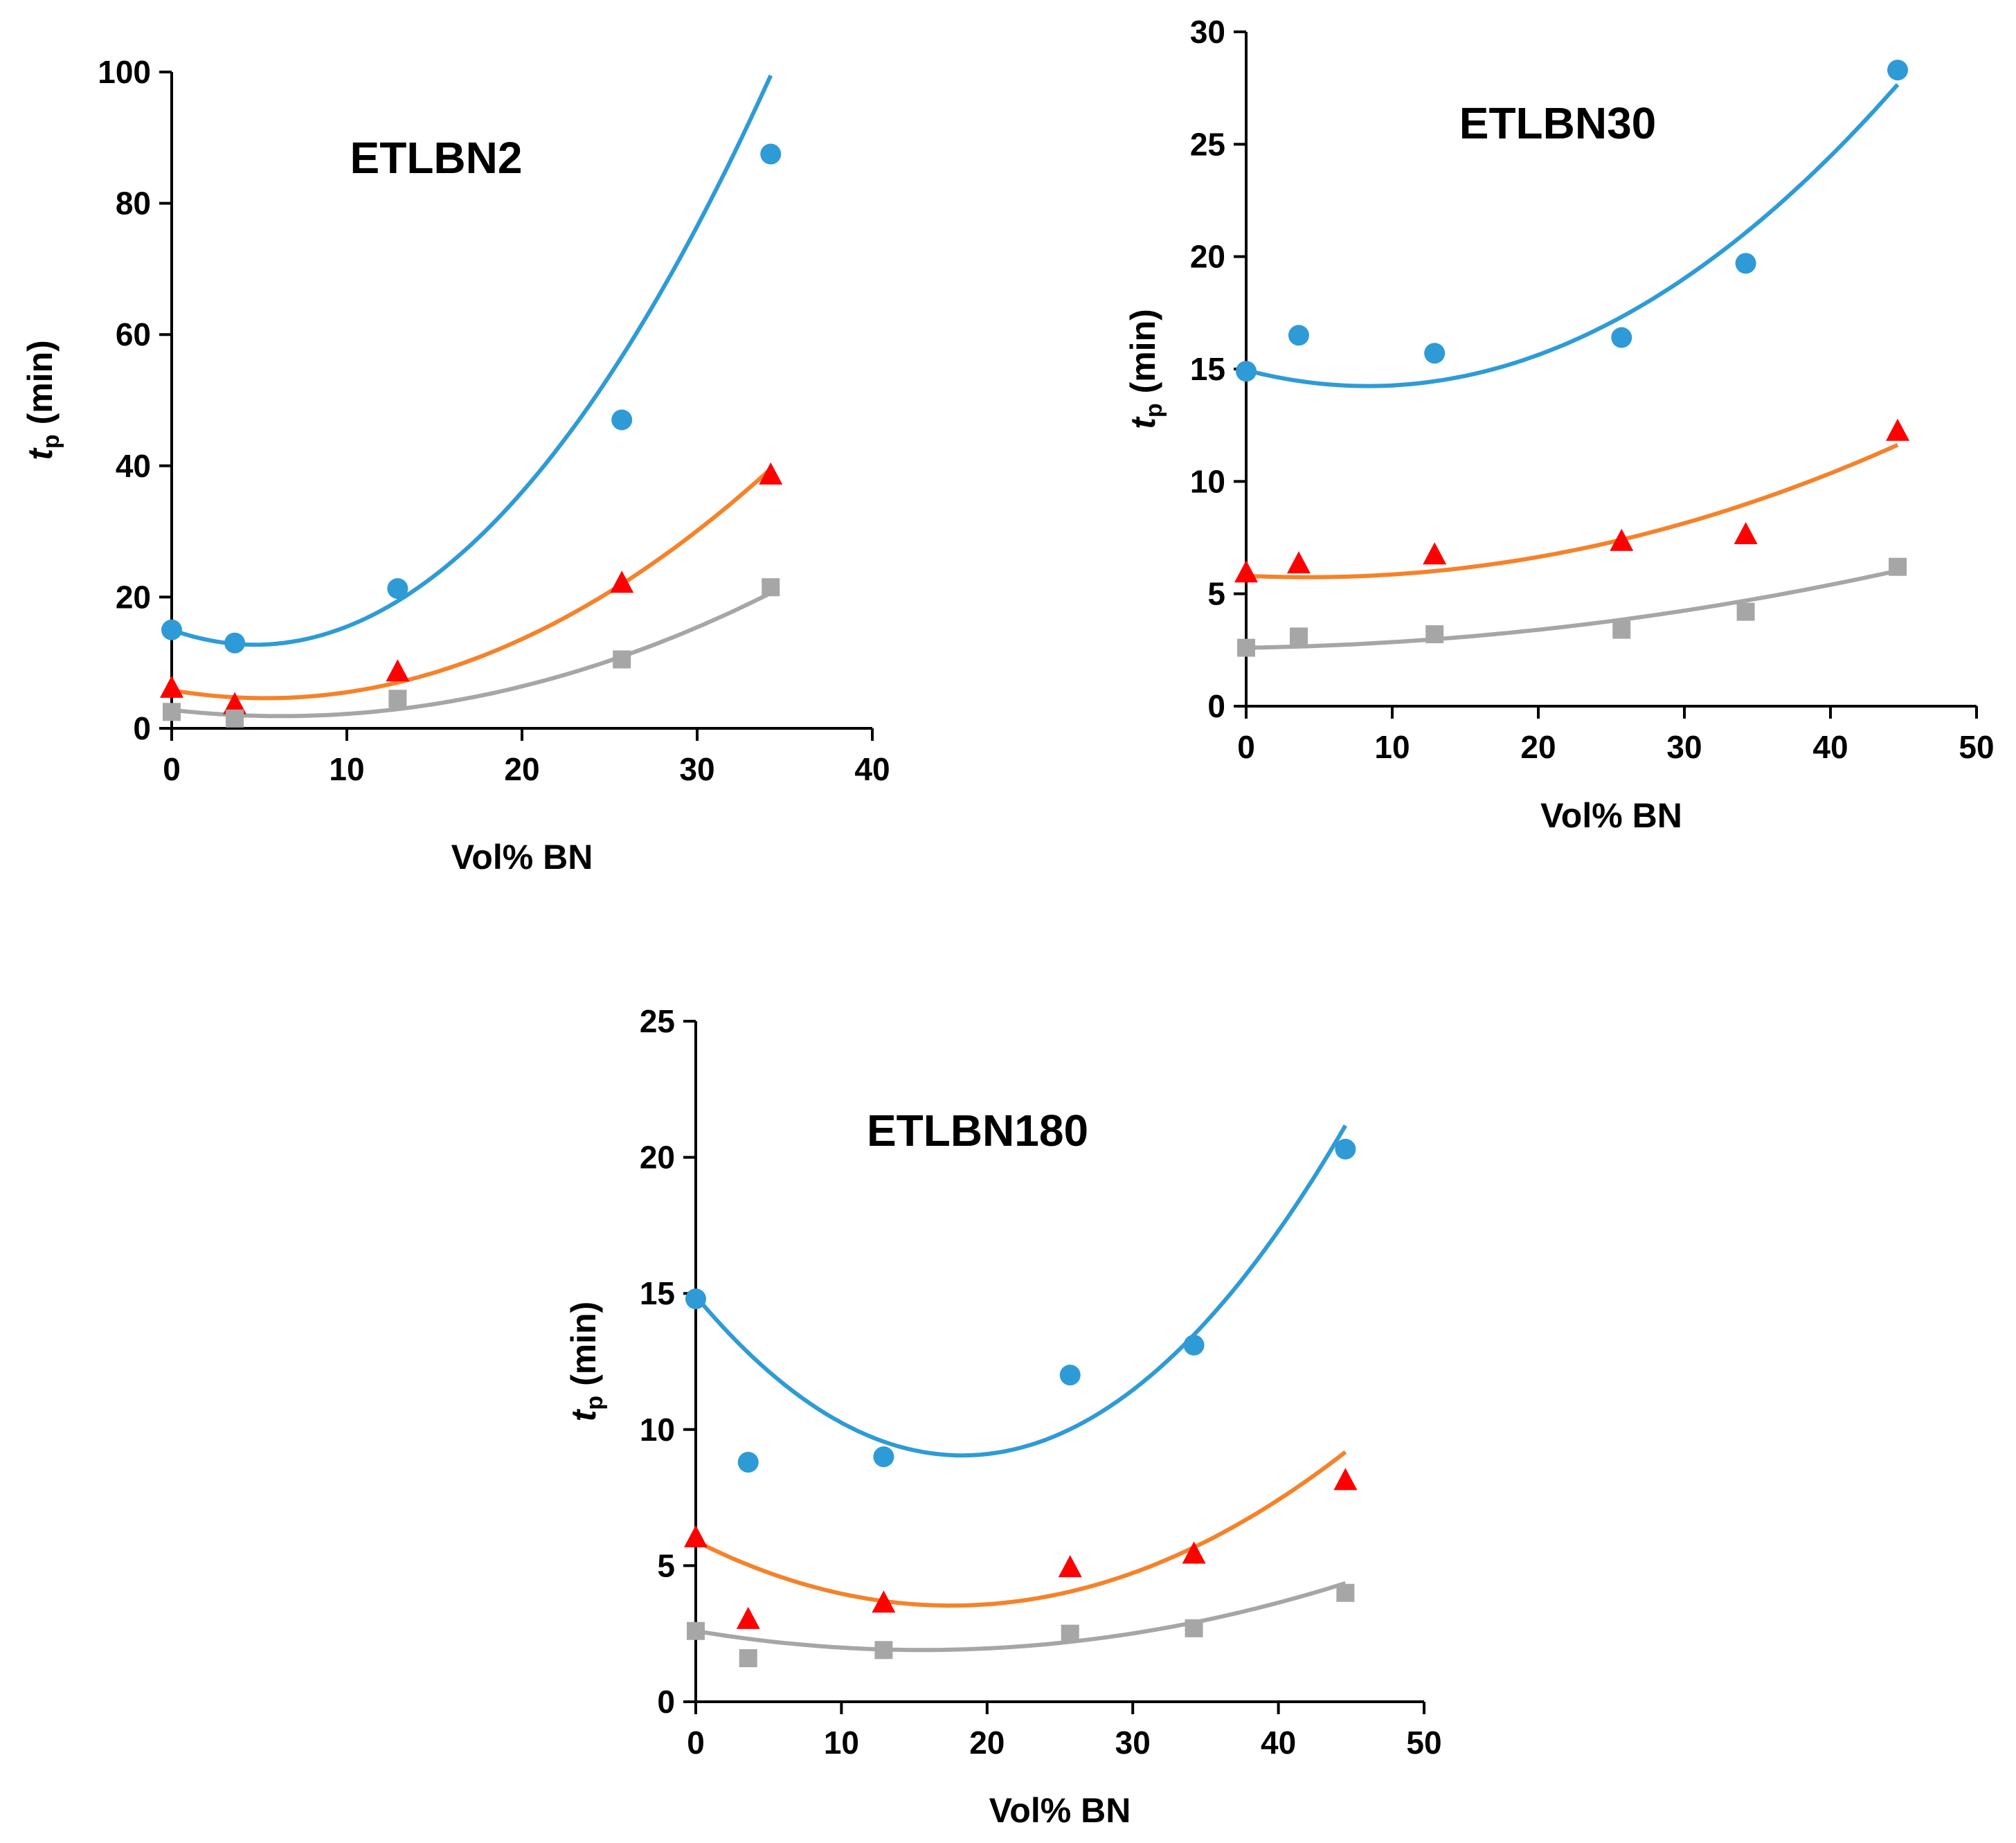  What do you see at coordinates (657, 1430) in the screenshot?
I see `y-tick-label: 10` at bounding box center [657, 1430].